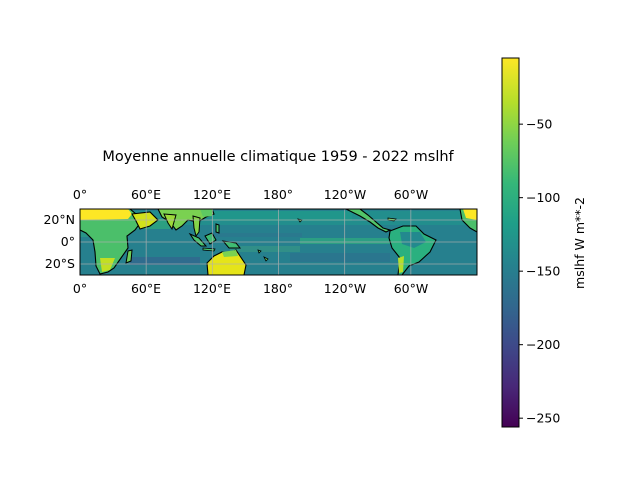 The width and height of the screenshot is (640, 484). I want to click on madagascar-landmass, so click(129, 256).